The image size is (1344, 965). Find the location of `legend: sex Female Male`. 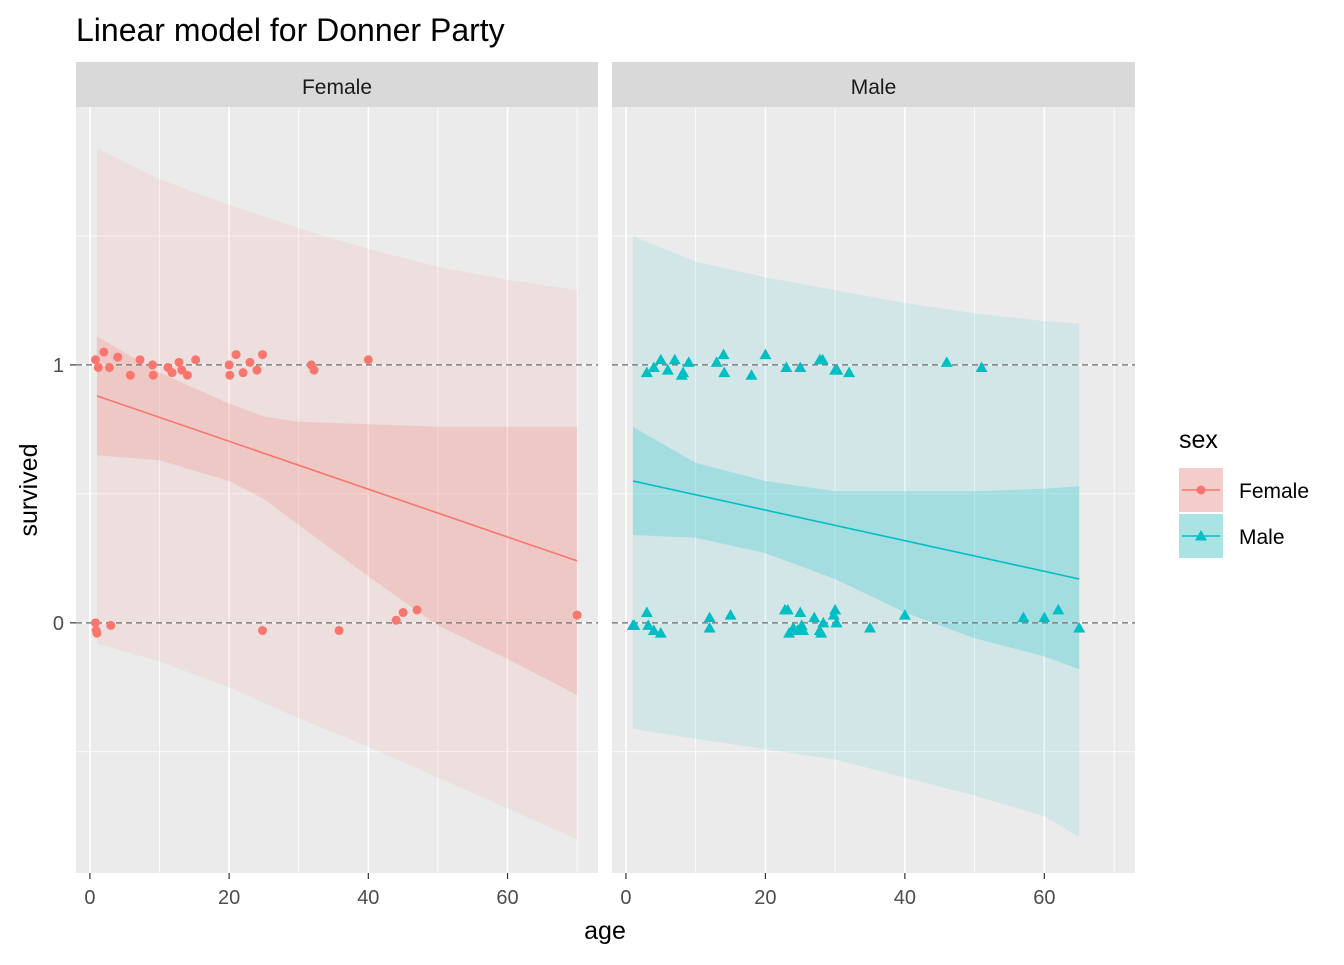

legend: sex Female Male is located at coordinates (1244, 492).